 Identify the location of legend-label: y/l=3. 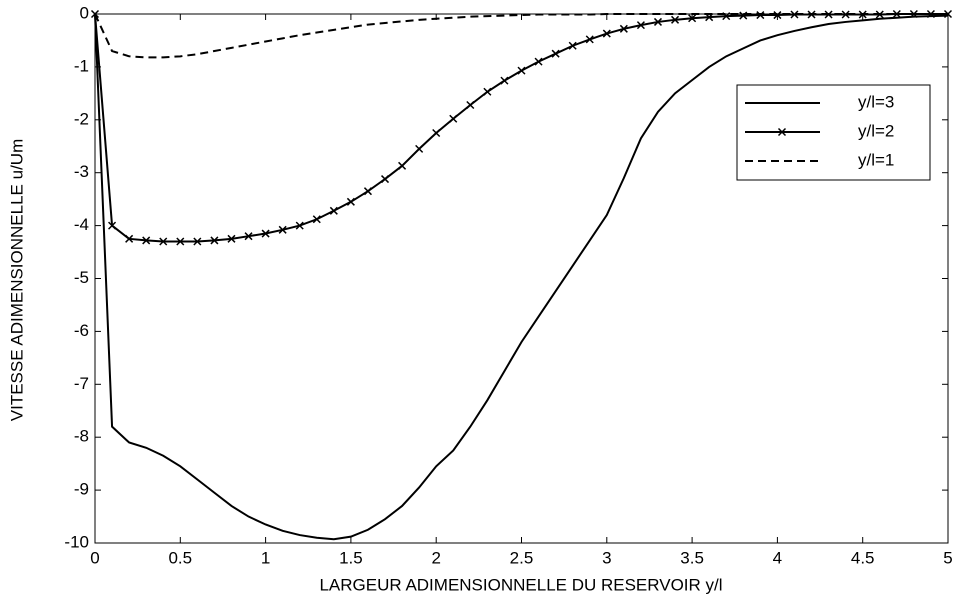
(876, 101).